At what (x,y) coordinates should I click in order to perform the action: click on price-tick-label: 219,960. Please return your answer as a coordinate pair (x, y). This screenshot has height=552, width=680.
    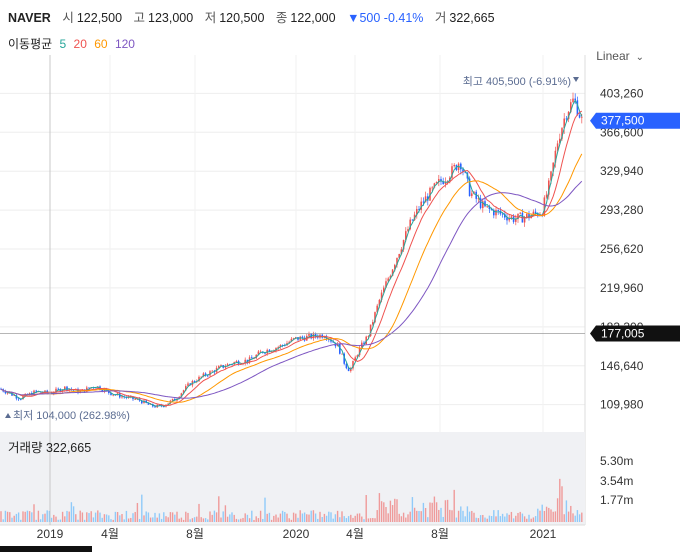
    Looking at the image, I should click on (622, 288).